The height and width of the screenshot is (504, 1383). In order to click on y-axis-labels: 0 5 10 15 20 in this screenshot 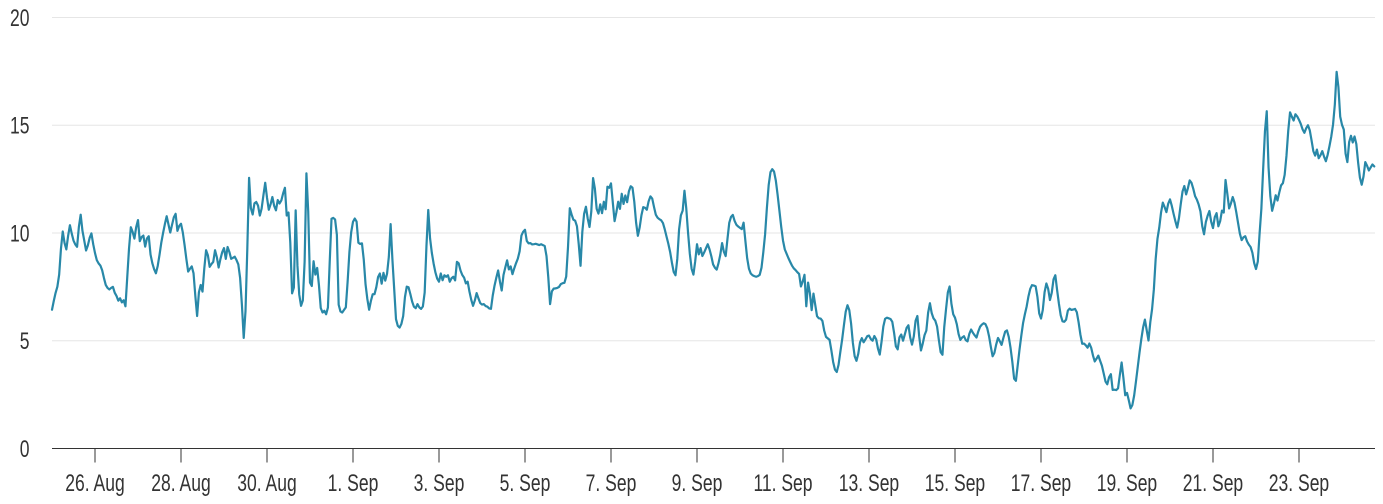, I will do `click(19, 233)`.